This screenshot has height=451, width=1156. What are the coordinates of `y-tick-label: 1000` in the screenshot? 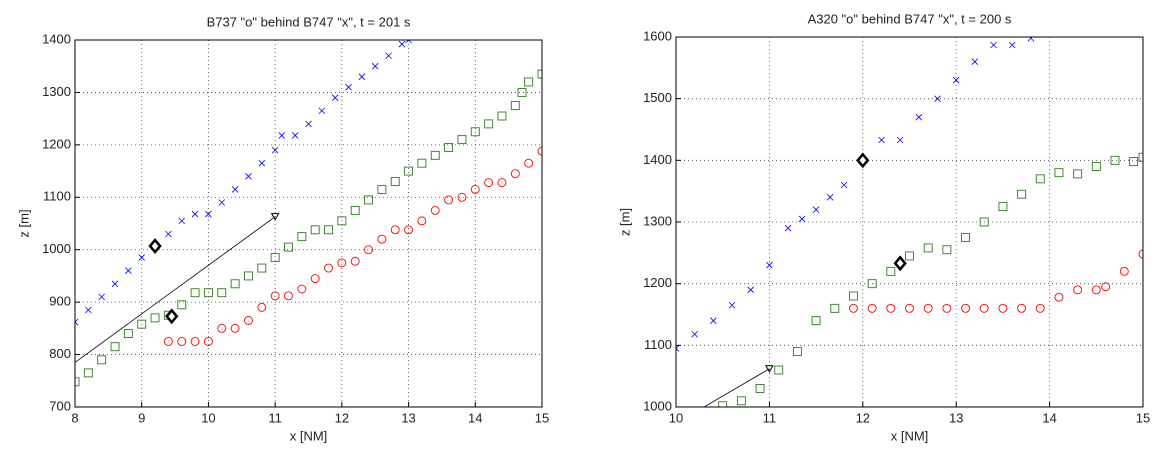 It's located at (56, 248).